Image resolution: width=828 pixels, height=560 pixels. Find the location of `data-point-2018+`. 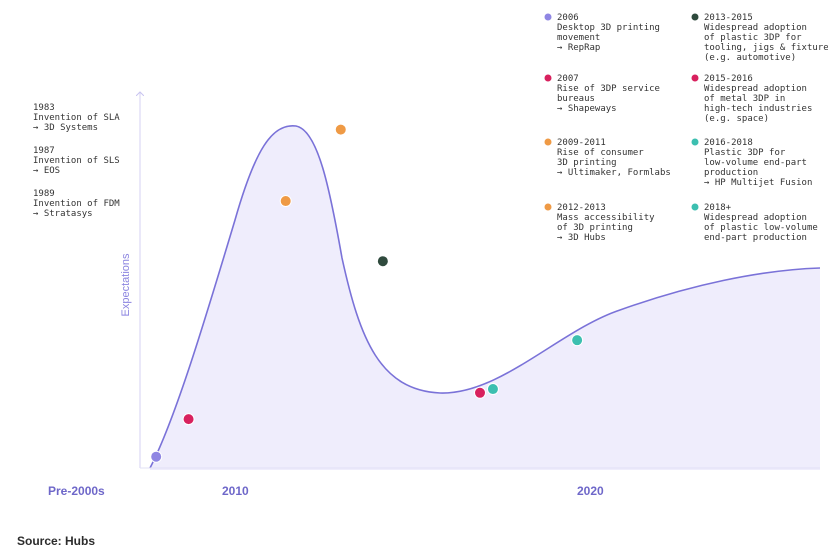

data-point-2018+ is located at coordinates (577, 340).